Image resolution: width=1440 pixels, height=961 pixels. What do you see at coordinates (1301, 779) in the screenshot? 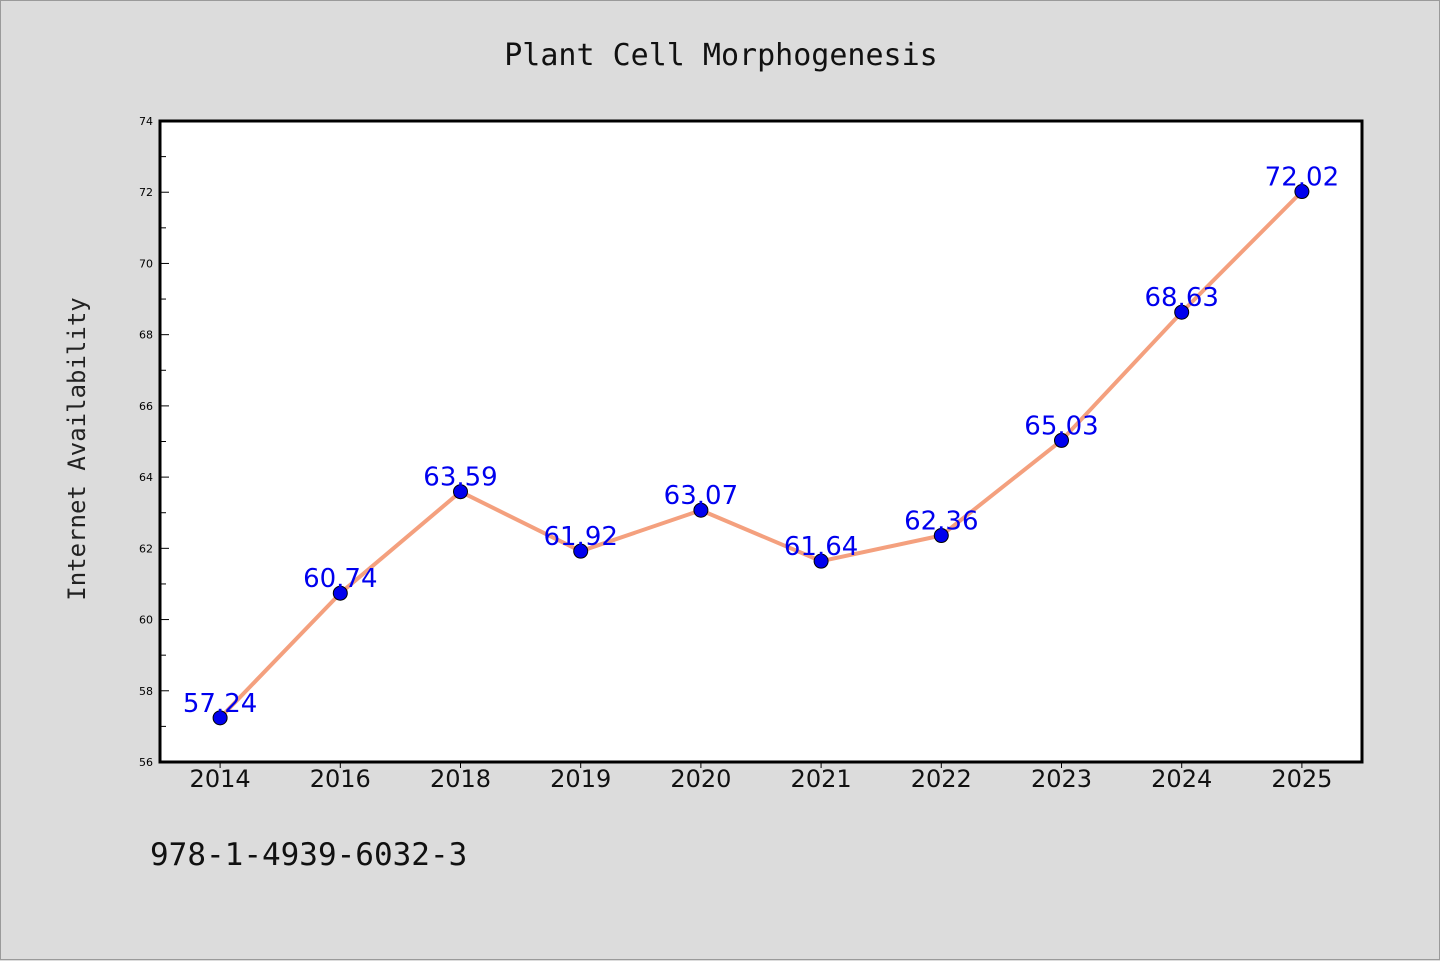
I see `x-tick-label: 2025` at bounding box center [1301, 779].